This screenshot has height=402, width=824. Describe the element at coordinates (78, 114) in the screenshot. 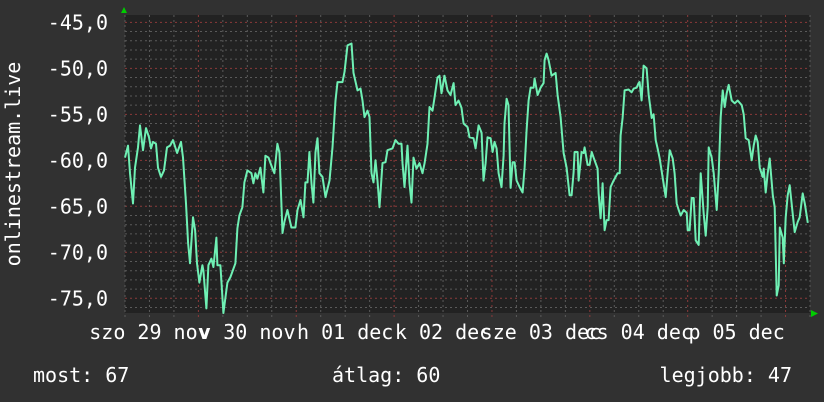

I see `y-tick-label: -55,0` at that location.